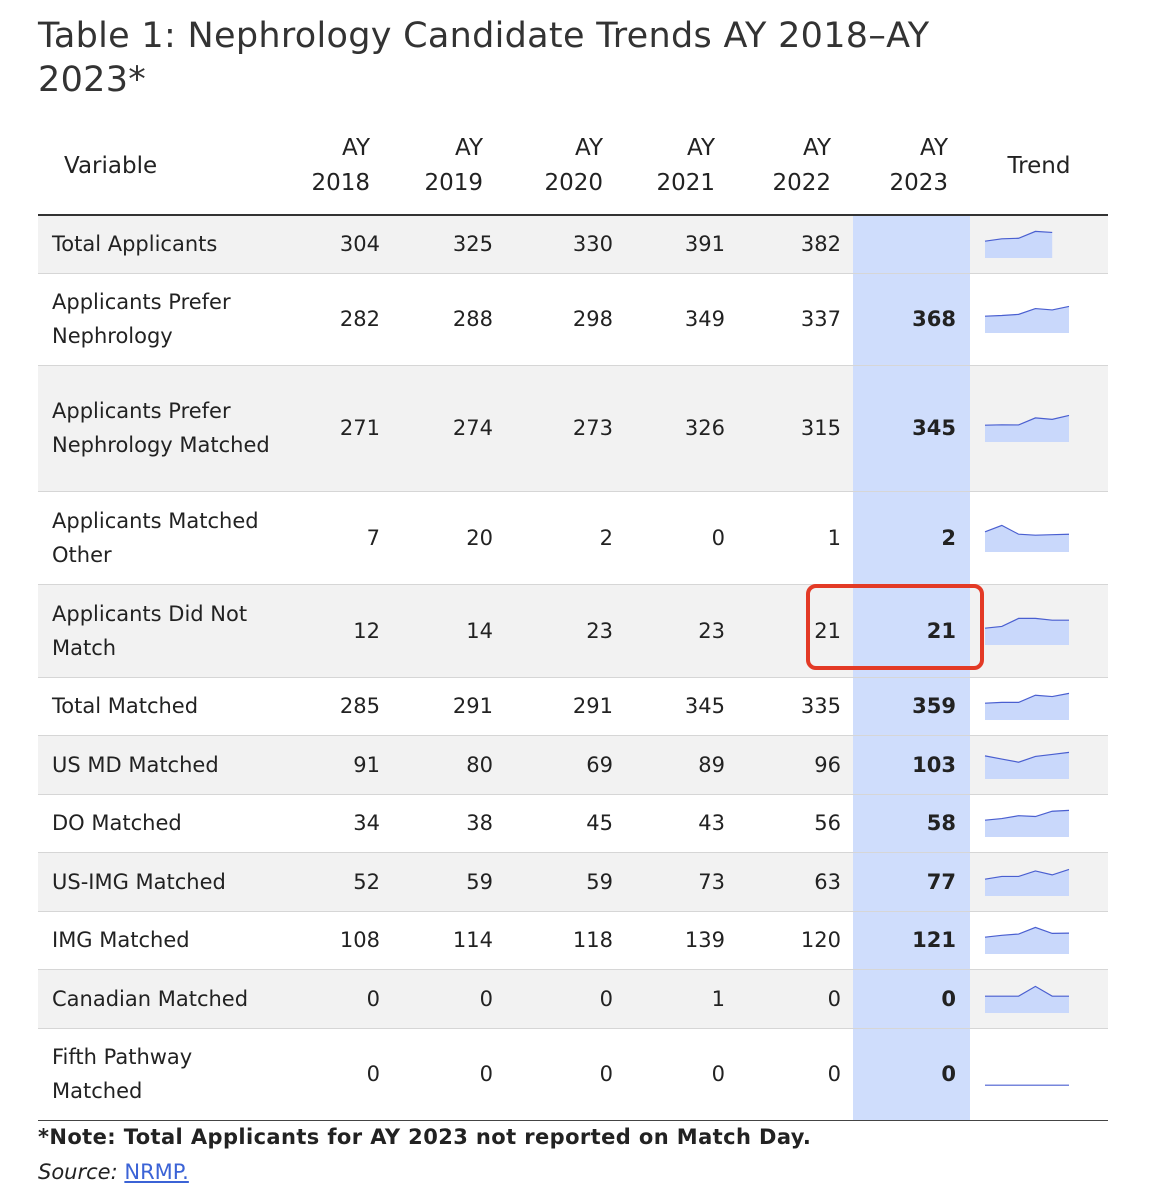 The image size is (1164, 1200). I want to click on cell-value: 14, so click(448, 631).